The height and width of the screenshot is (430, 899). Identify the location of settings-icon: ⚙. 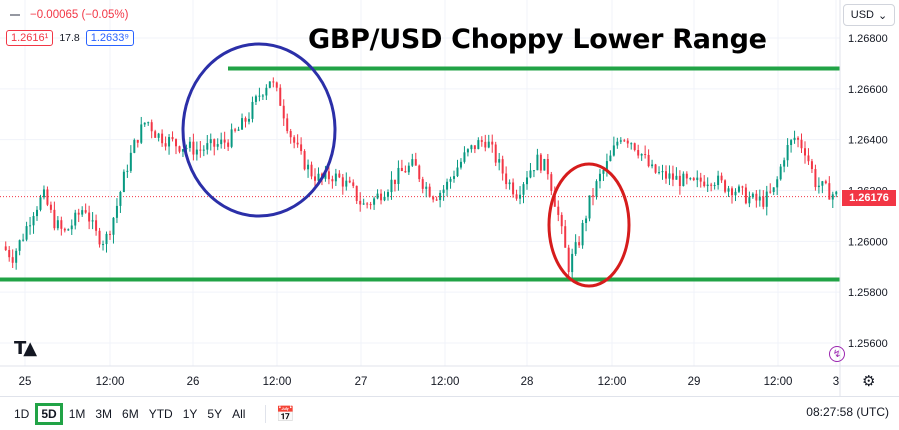
(869, 381).